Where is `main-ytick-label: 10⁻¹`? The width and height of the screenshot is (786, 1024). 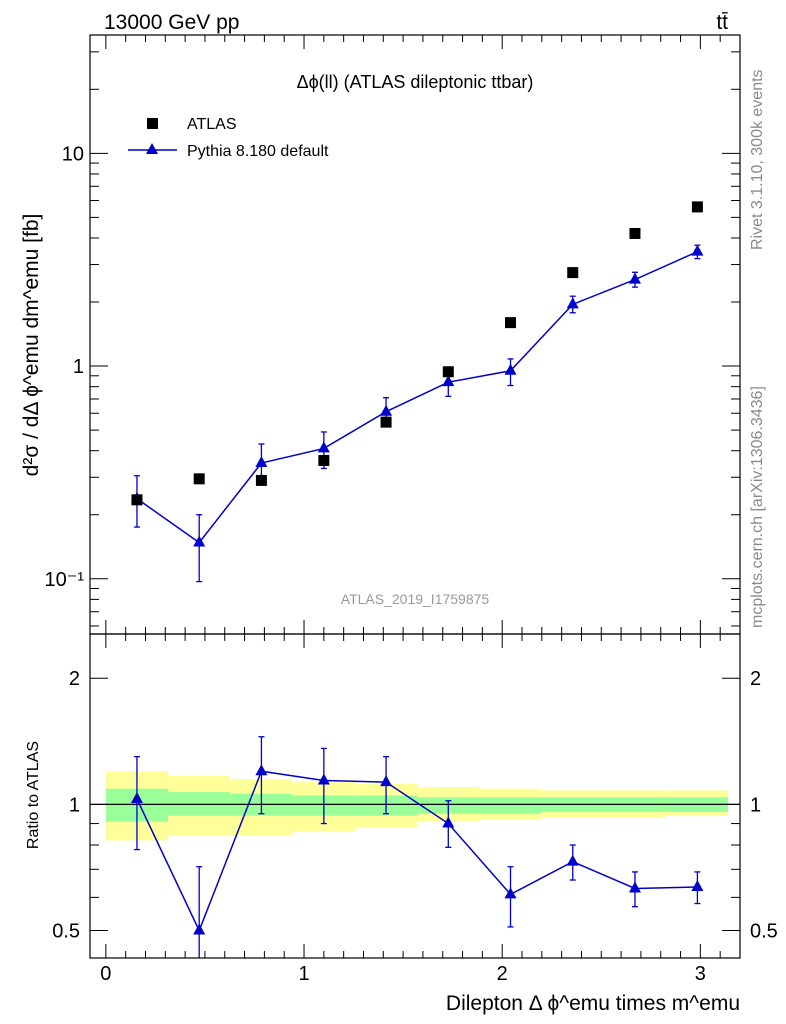 main-ytick-label: 10⁻¹ is located at coordinates (65, 580).